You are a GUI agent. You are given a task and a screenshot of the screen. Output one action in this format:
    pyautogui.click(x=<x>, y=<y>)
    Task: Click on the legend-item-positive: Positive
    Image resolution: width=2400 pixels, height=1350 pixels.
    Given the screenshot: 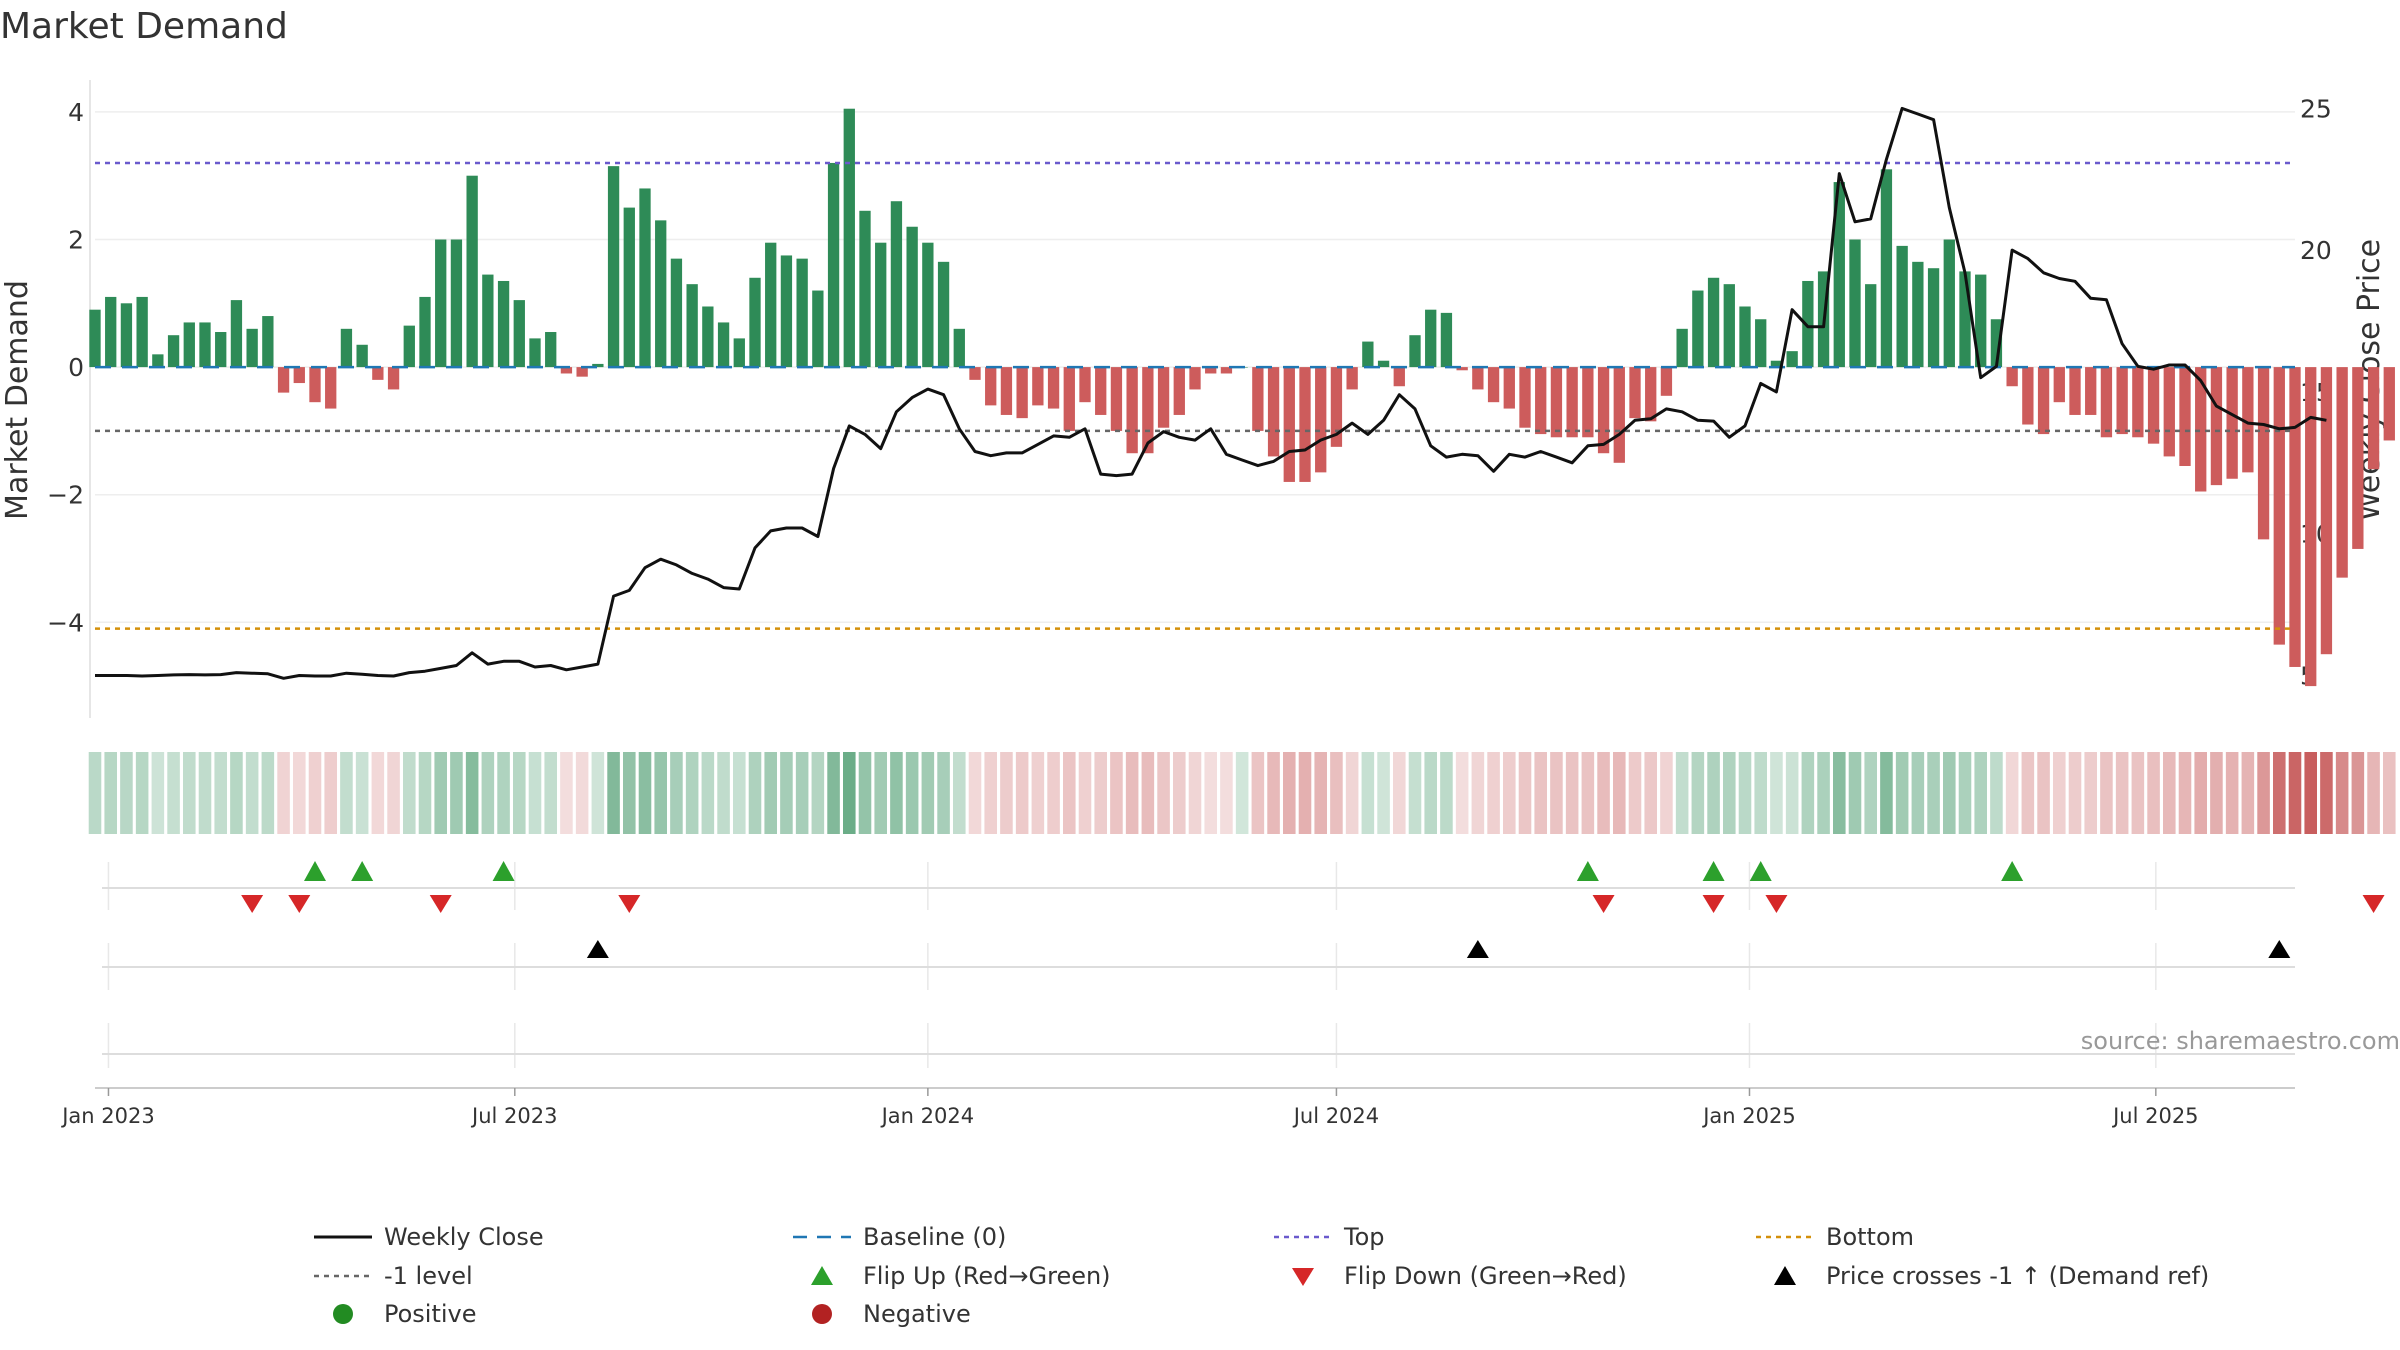 What is the action you would take?
    pyautogui.click(x=405, y=1314)
    